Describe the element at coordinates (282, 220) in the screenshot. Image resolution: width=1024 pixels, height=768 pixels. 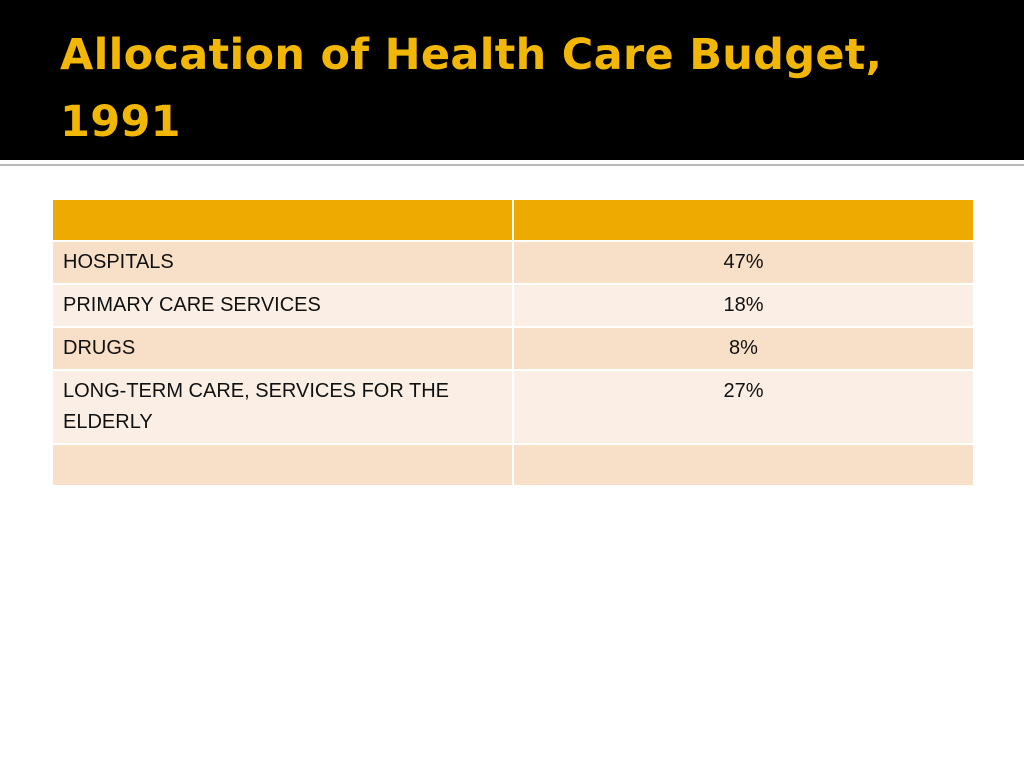
I see `header-cell-category` at that location.